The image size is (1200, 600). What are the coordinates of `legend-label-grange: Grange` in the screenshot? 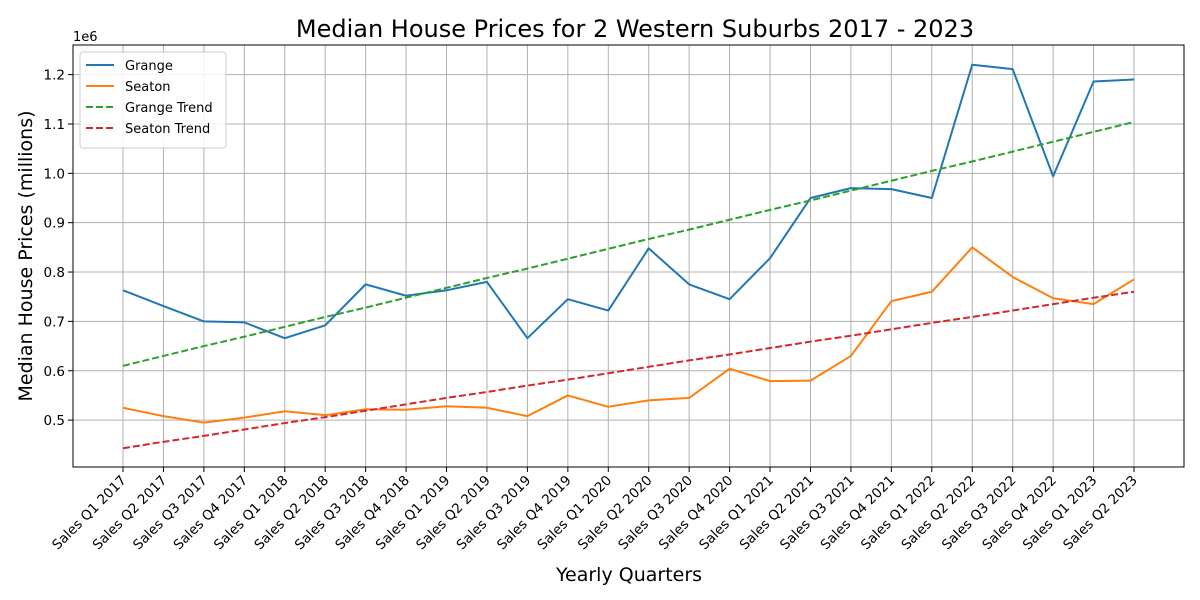 It's located at (149, 66).